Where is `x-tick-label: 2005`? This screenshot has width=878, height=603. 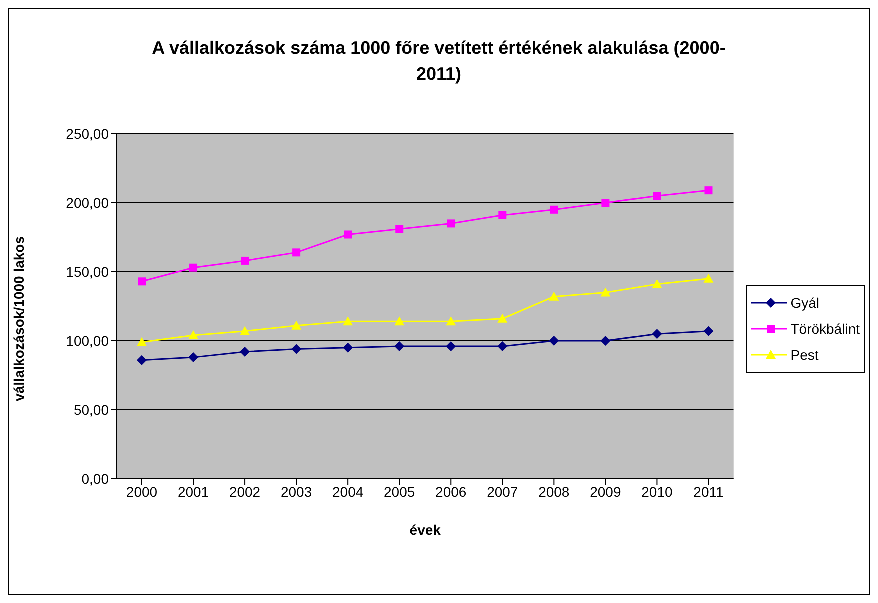 x-tick-label: 2005 is located at coordinates (400, 492).